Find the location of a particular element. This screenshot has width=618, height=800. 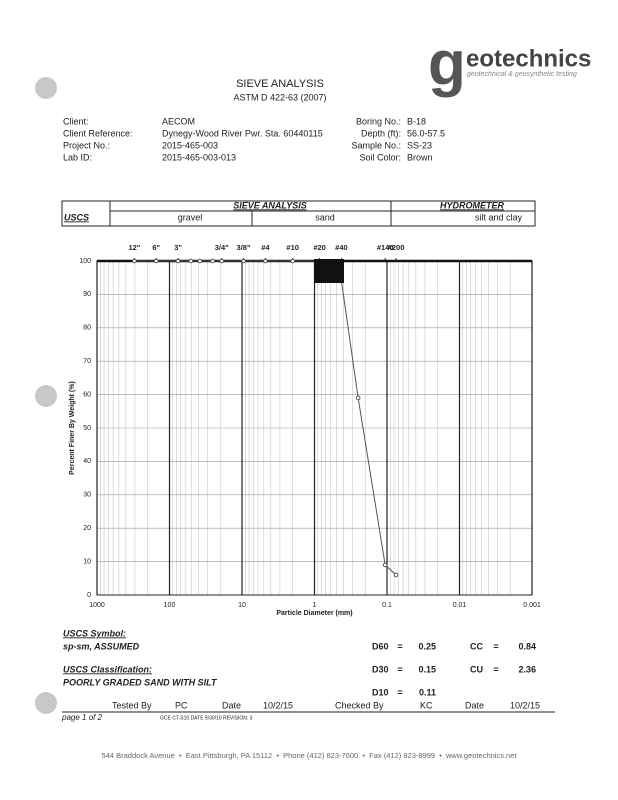

y-tick-label: 50 is located at coordinates (87, 428).